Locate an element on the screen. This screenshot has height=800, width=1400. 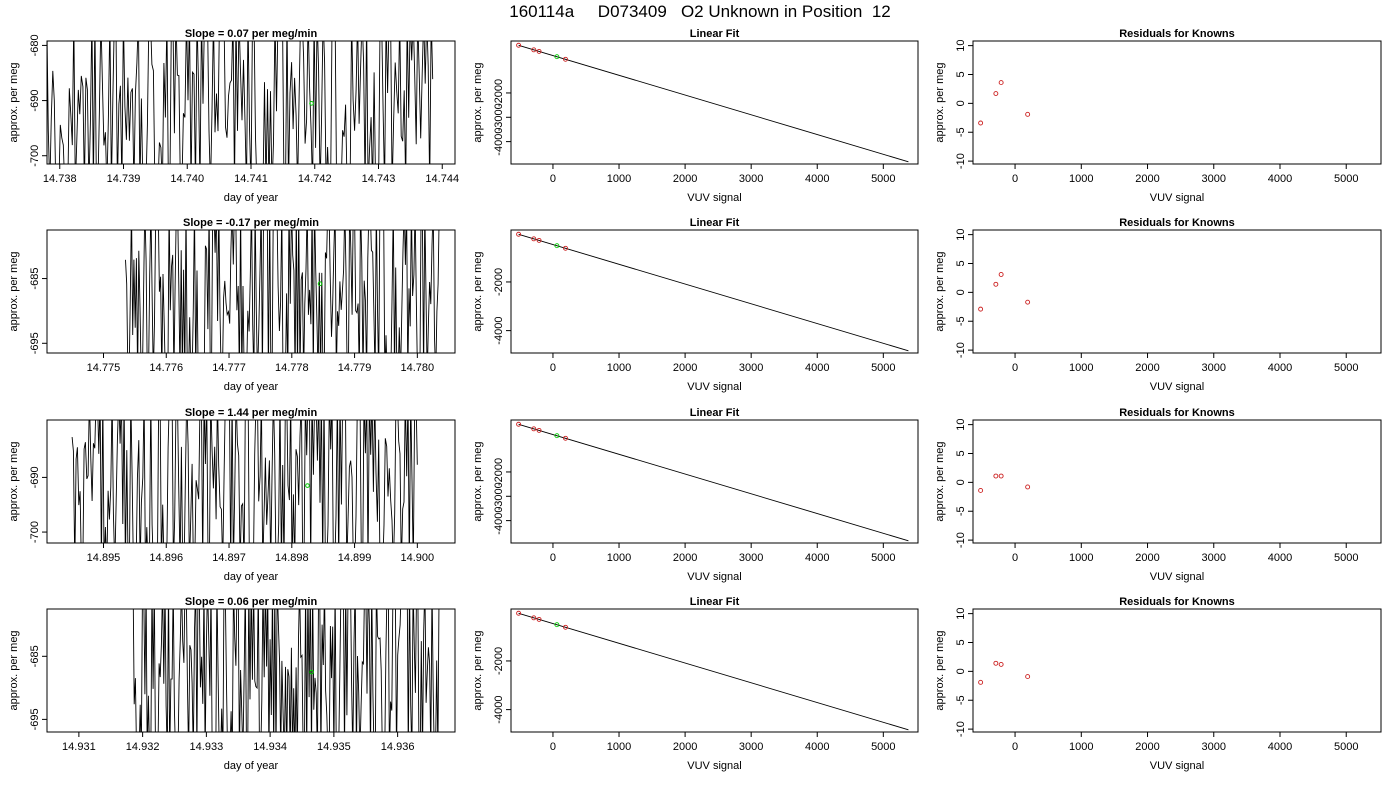
x-tick-label: 14.743 is located at coordinates (379, 179).